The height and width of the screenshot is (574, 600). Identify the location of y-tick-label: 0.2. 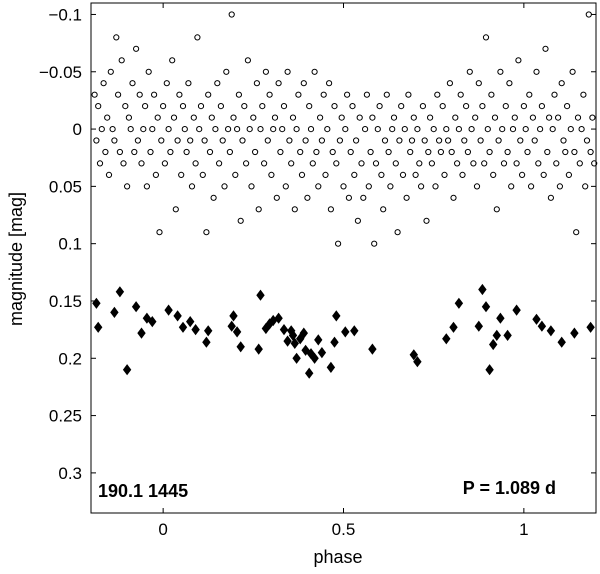
(70, 358).